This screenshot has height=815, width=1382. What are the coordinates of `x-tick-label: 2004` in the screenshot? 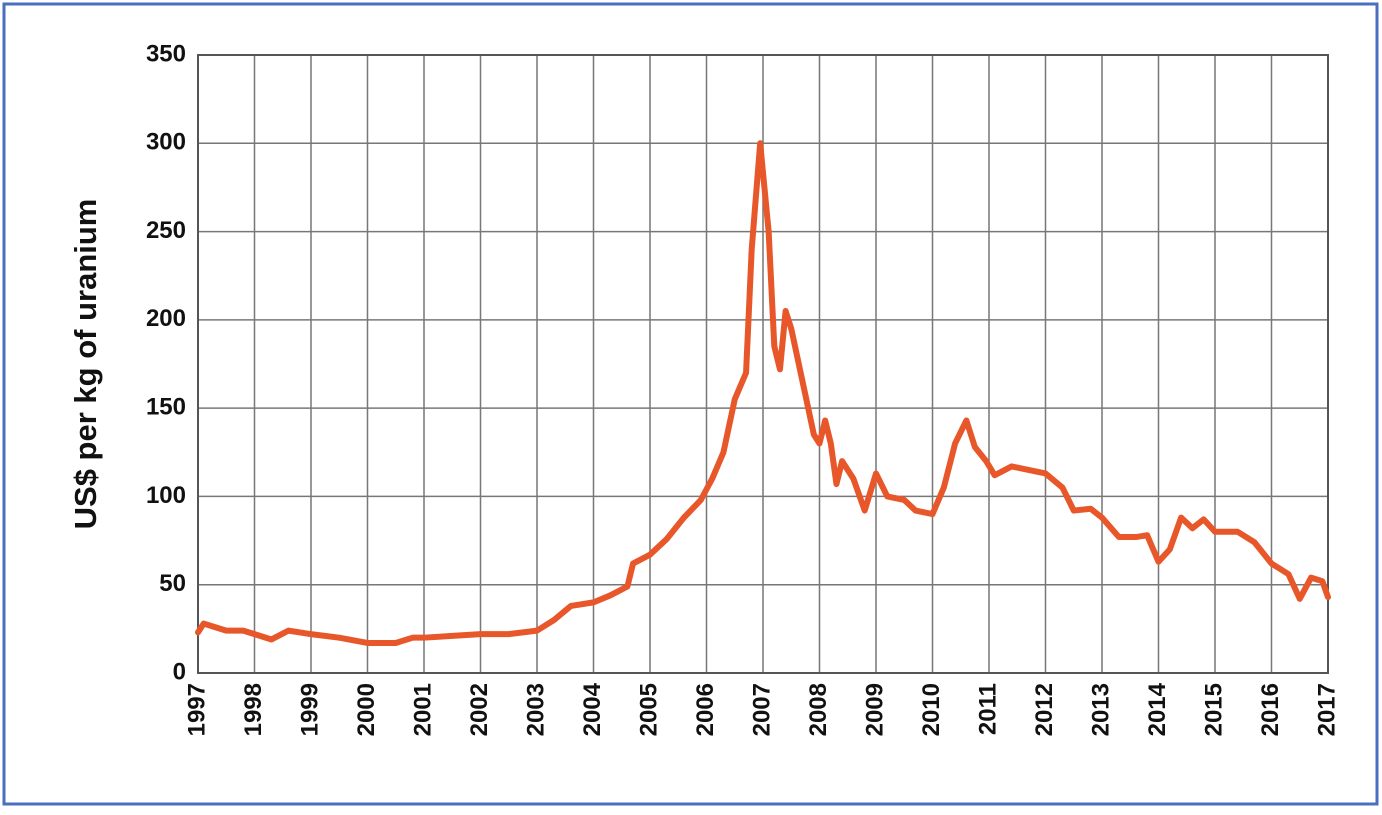 It's located at (592, 709).